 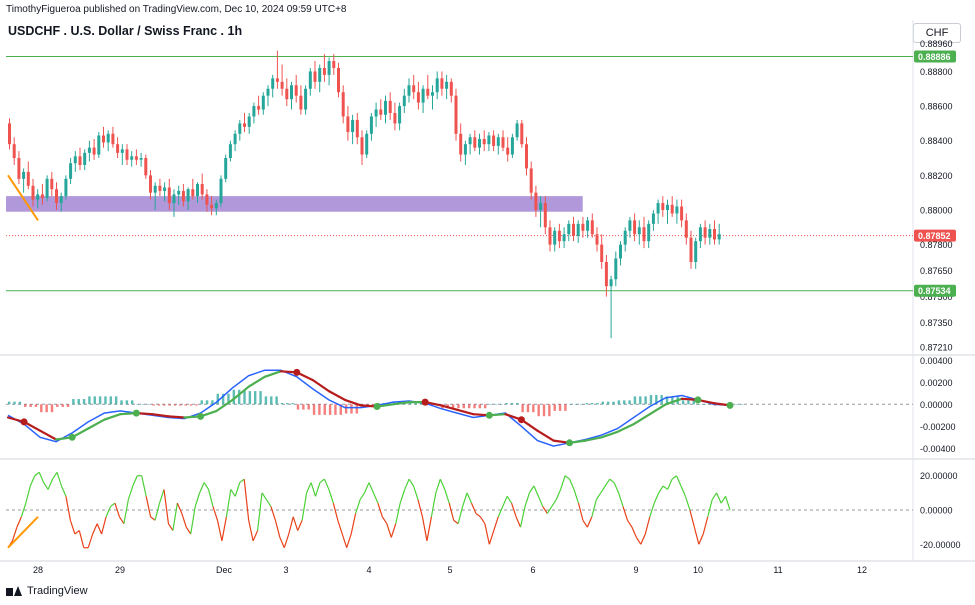 What do you see at coordinates (47, 591) in the screenshot?
I see `tradingview-logo: TradingView` at bounding box center [47, 591].